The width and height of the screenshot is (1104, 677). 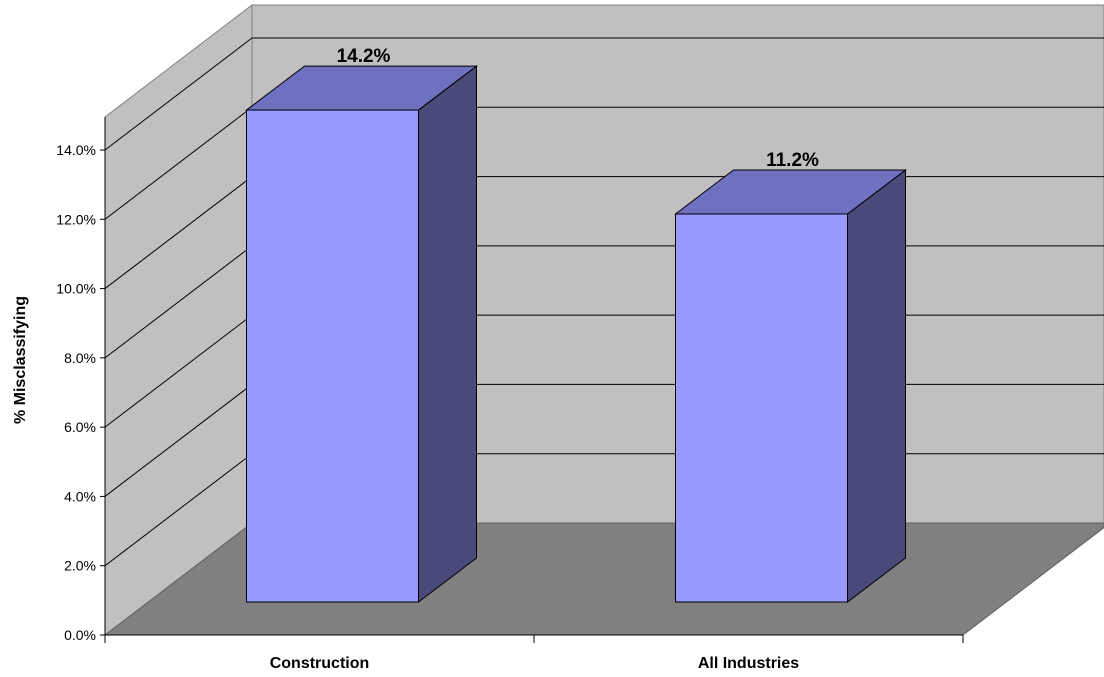 What do you see at coordinates (76, 219) in the screenshot?
I see `y-tick-label: 12.0%` at bounding box center [76, 219].